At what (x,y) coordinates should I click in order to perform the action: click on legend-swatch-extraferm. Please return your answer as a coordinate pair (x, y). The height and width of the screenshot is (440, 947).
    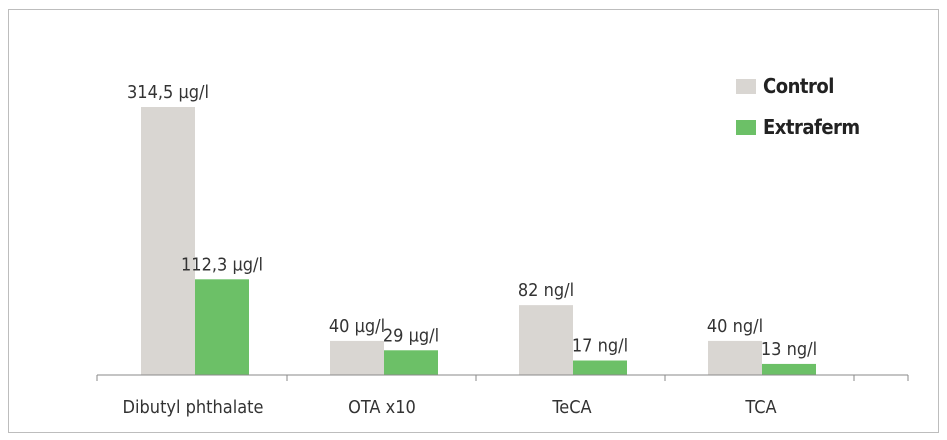
    Looking at the image, I should click on (746, 127).